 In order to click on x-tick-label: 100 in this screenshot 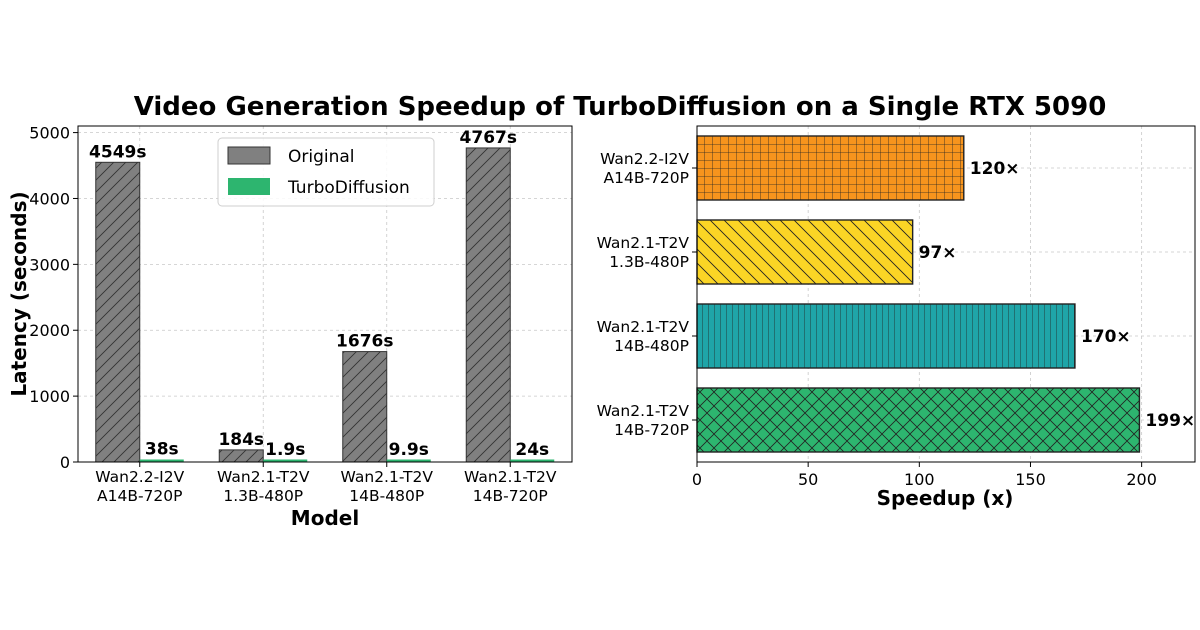, I will do `click(919, 479)`.